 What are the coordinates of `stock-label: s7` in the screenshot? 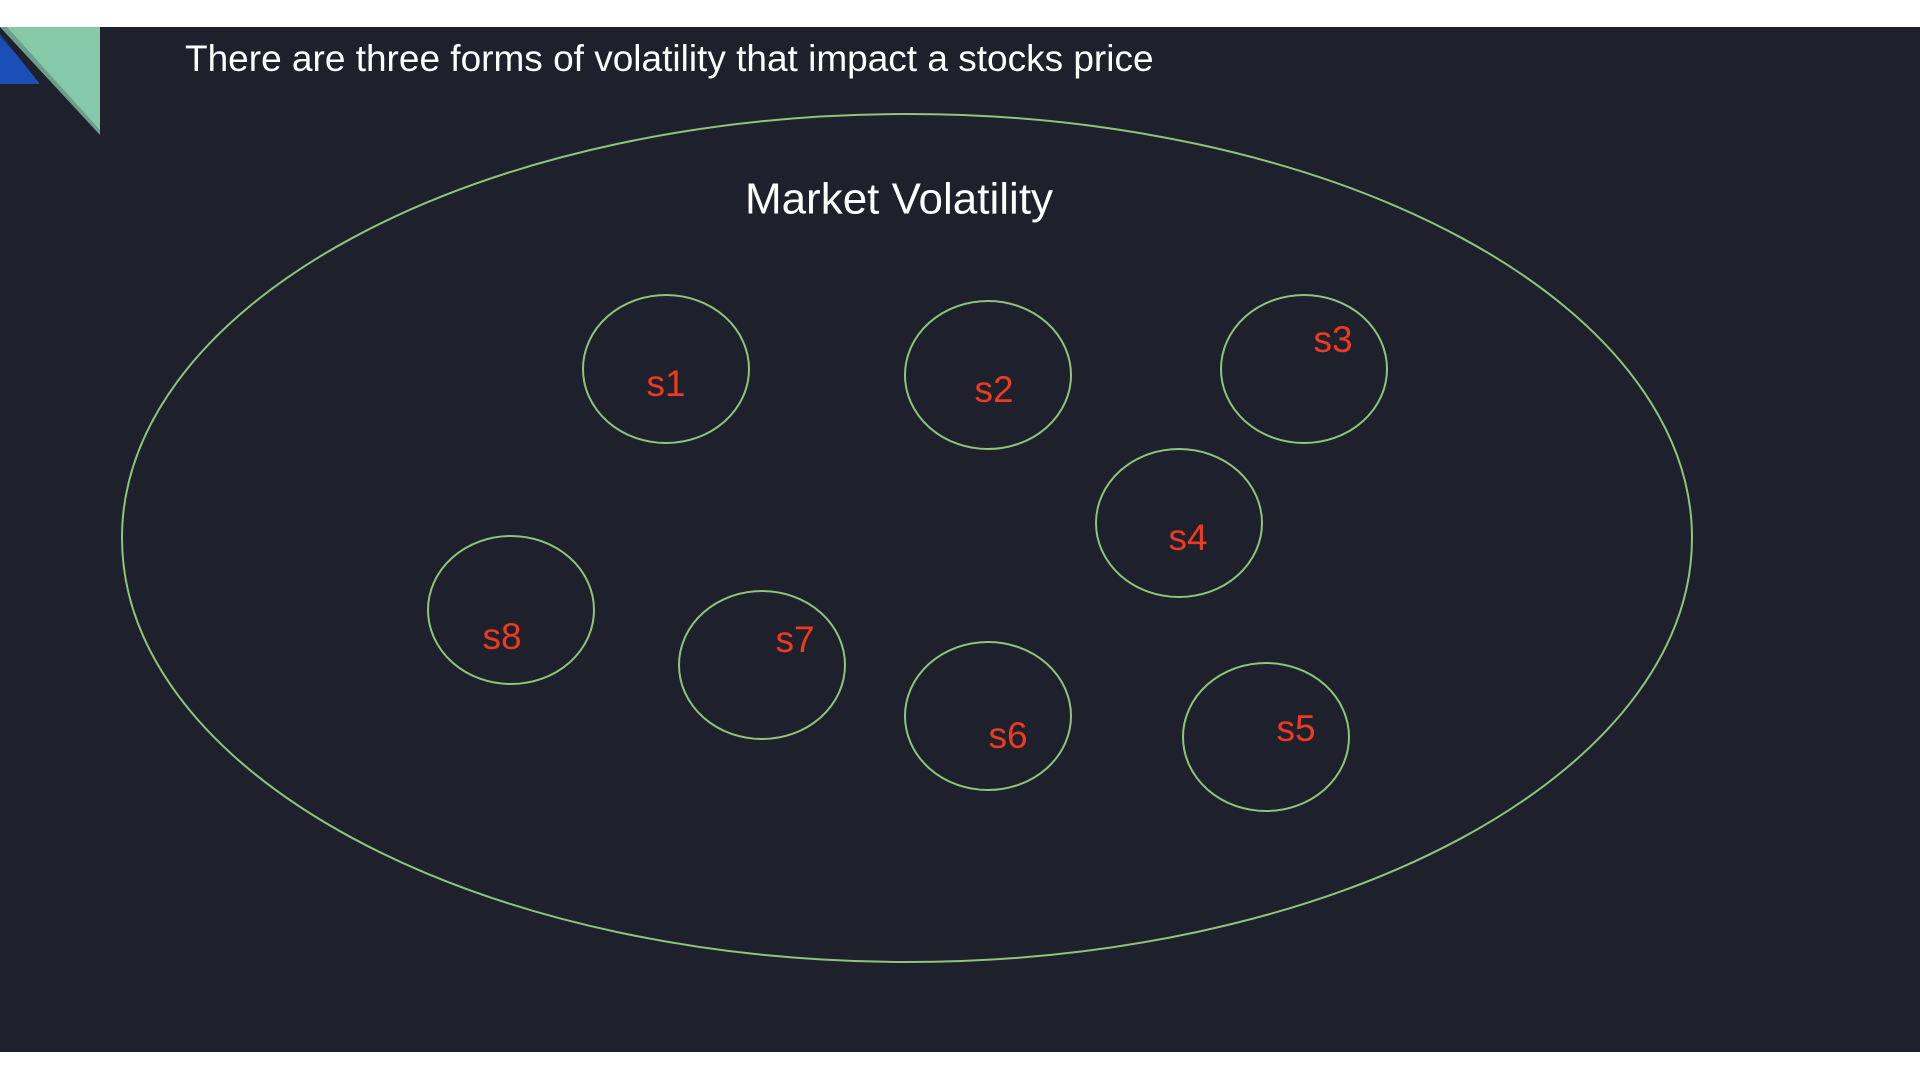 It's located at (794, 639).